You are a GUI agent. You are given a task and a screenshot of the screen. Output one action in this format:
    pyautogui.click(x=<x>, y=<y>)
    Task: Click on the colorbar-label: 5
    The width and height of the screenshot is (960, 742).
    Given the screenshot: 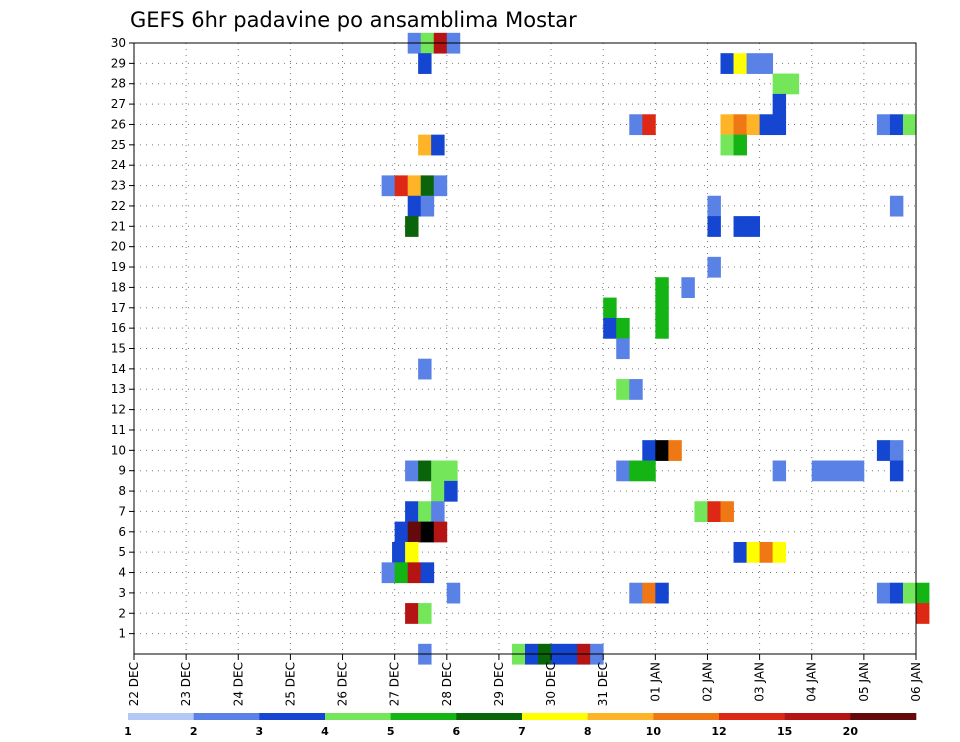 What is the action you would take?
    pyautogui.click(x=391, y=731)
    